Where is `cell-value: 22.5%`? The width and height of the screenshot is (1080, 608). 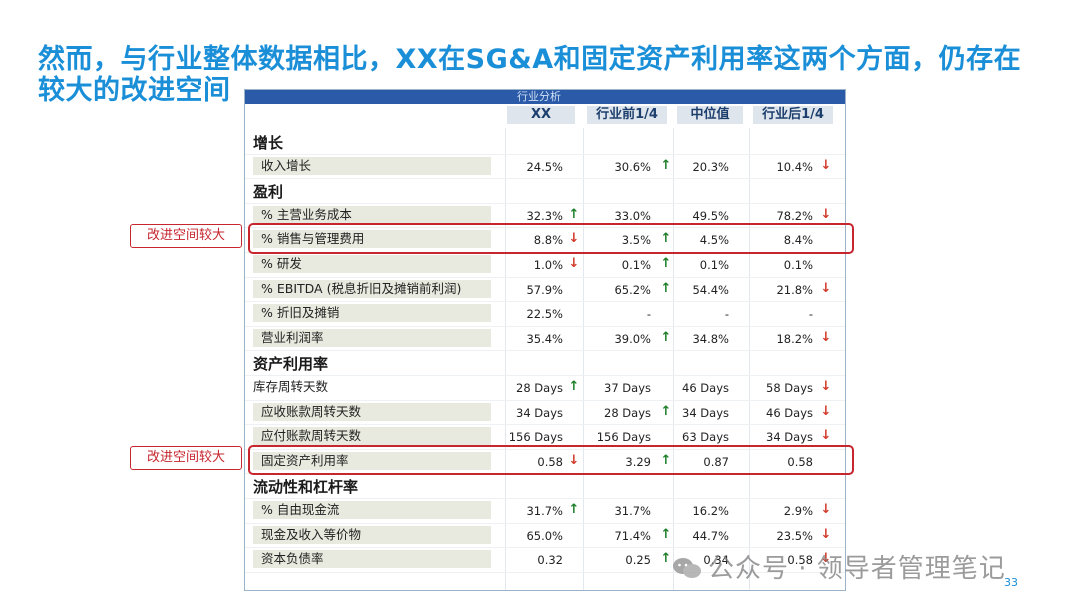
cell-value: 22.5% is located at coordinates (544, 314).